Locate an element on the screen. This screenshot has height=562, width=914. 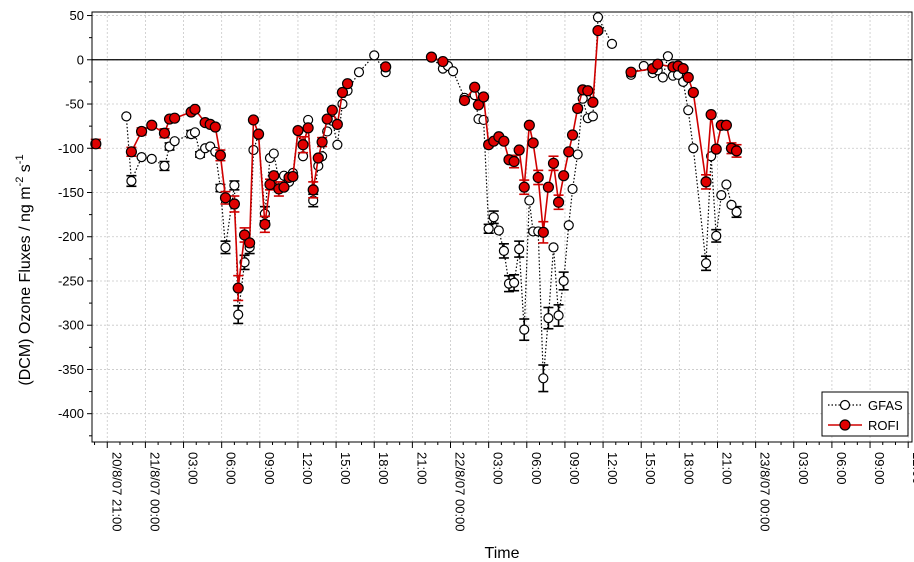
x-tick-label: 15:00 is located at coordinates (650, 468).